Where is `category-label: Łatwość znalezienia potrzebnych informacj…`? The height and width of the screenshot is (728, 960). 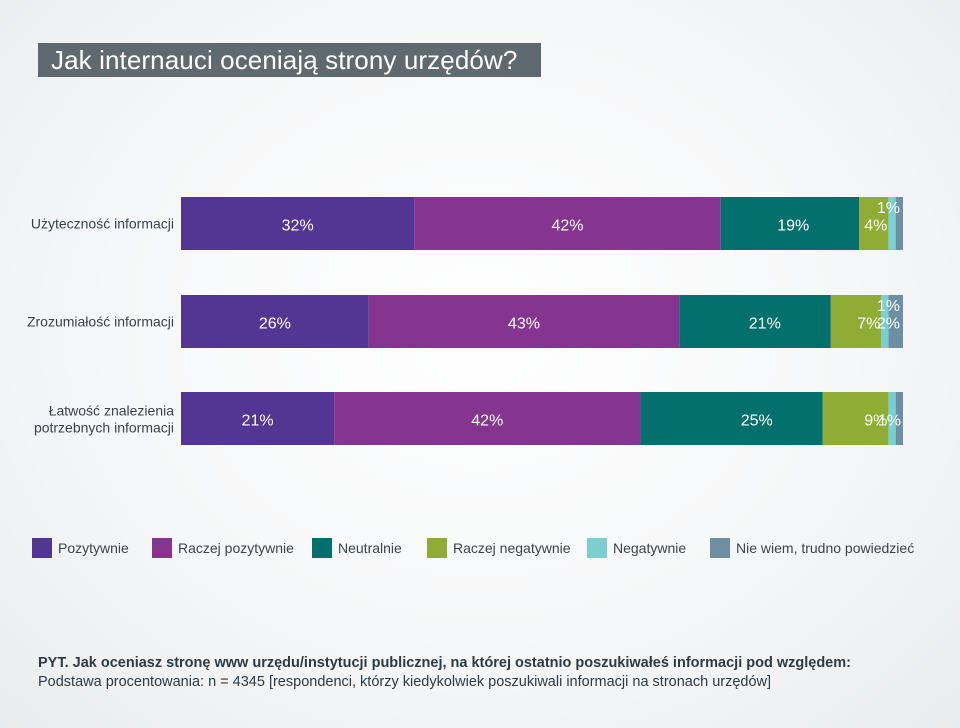
category-label: Łatwość znalezienia potrzebnych informacj… is located at coordinates (104, 419).